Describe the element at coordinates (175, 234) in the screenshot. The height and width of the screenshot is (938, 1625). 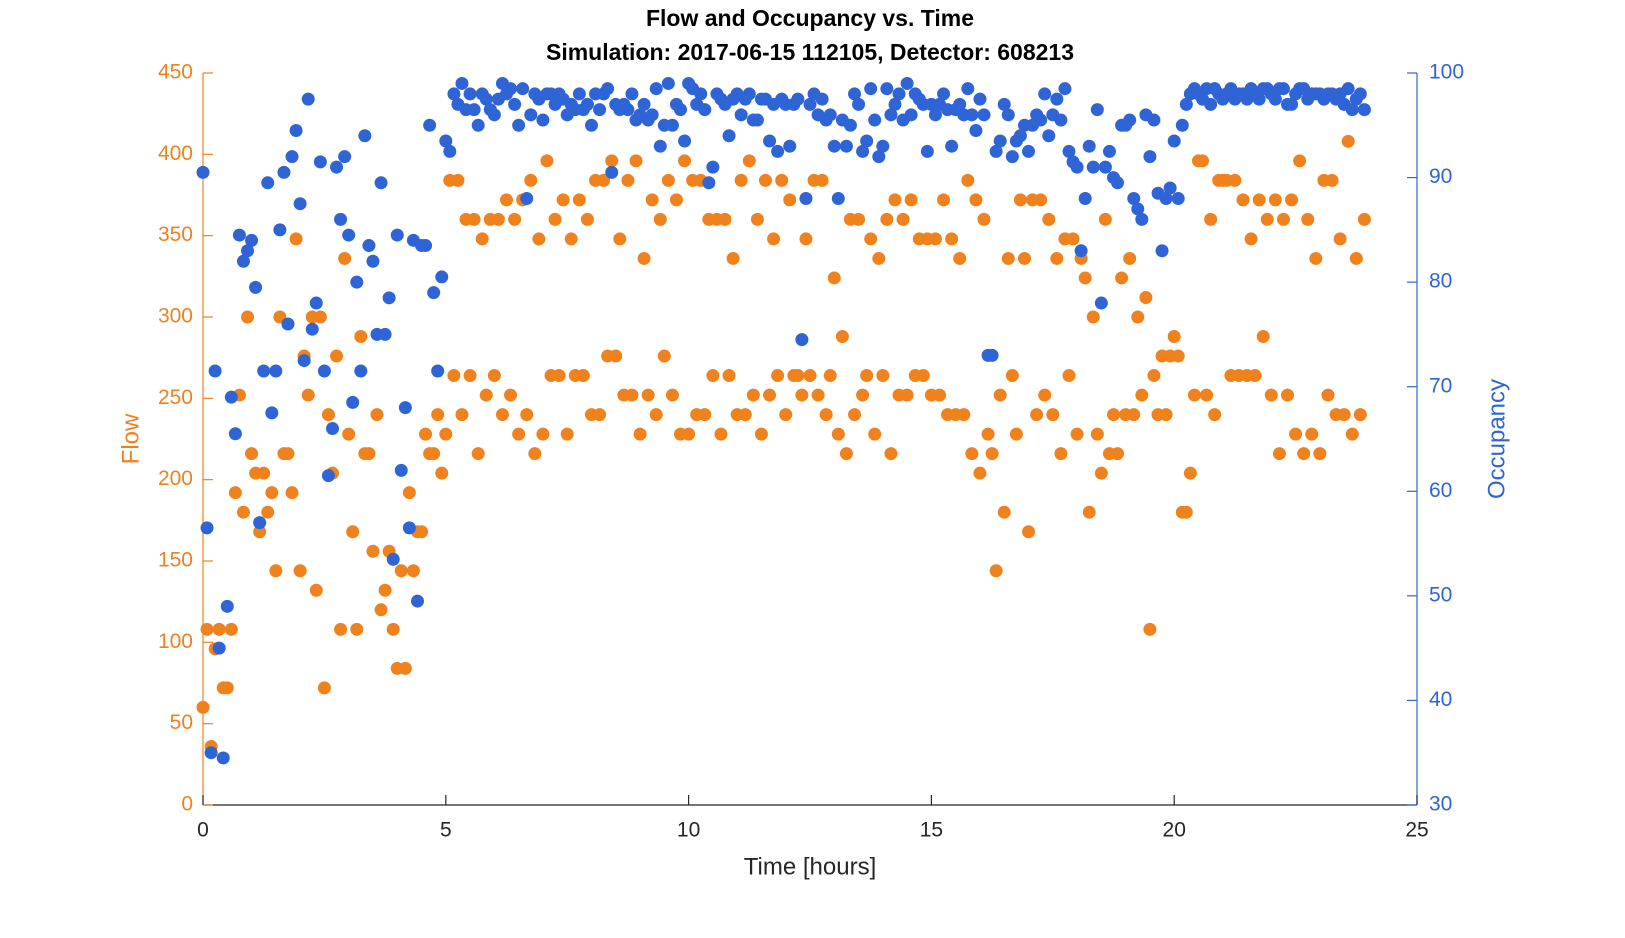
I see `y-tick-label: 350` at that location.